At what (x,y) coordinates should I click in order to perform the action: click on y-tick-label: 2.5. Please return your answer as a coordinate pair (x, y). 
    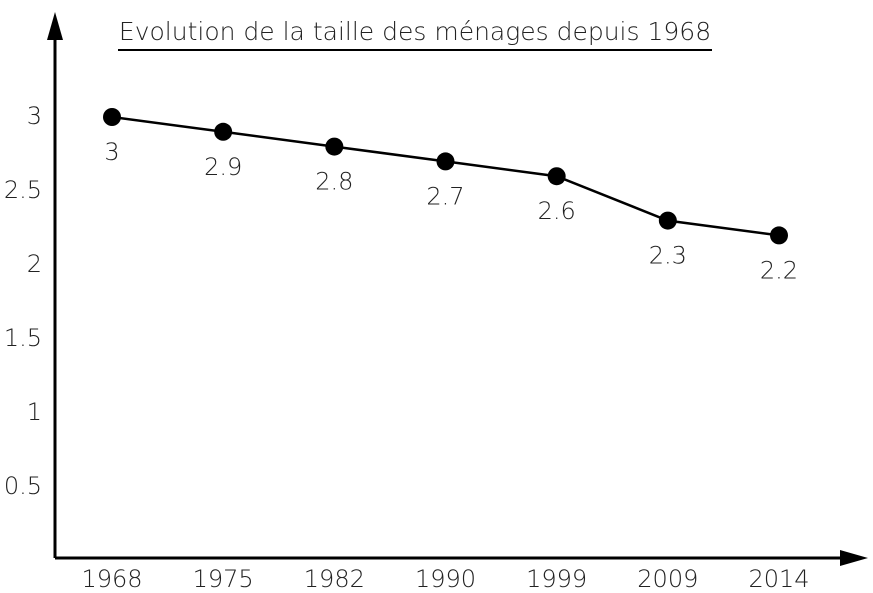
    Looking at the image, I should click on (23, 190).